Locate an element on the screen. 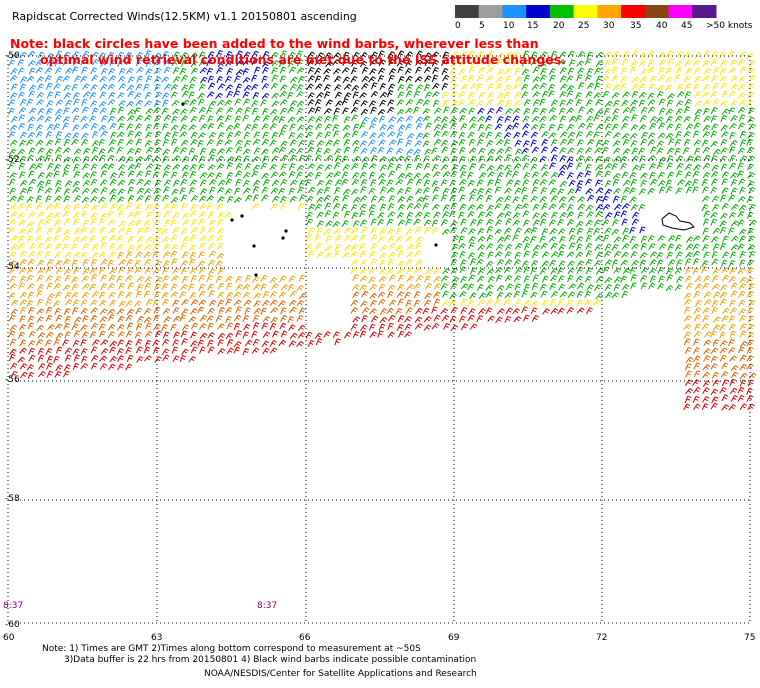 The height and width of the screenshot is (688, 760). lat-label: -52 is located at coordinates (12, 160).